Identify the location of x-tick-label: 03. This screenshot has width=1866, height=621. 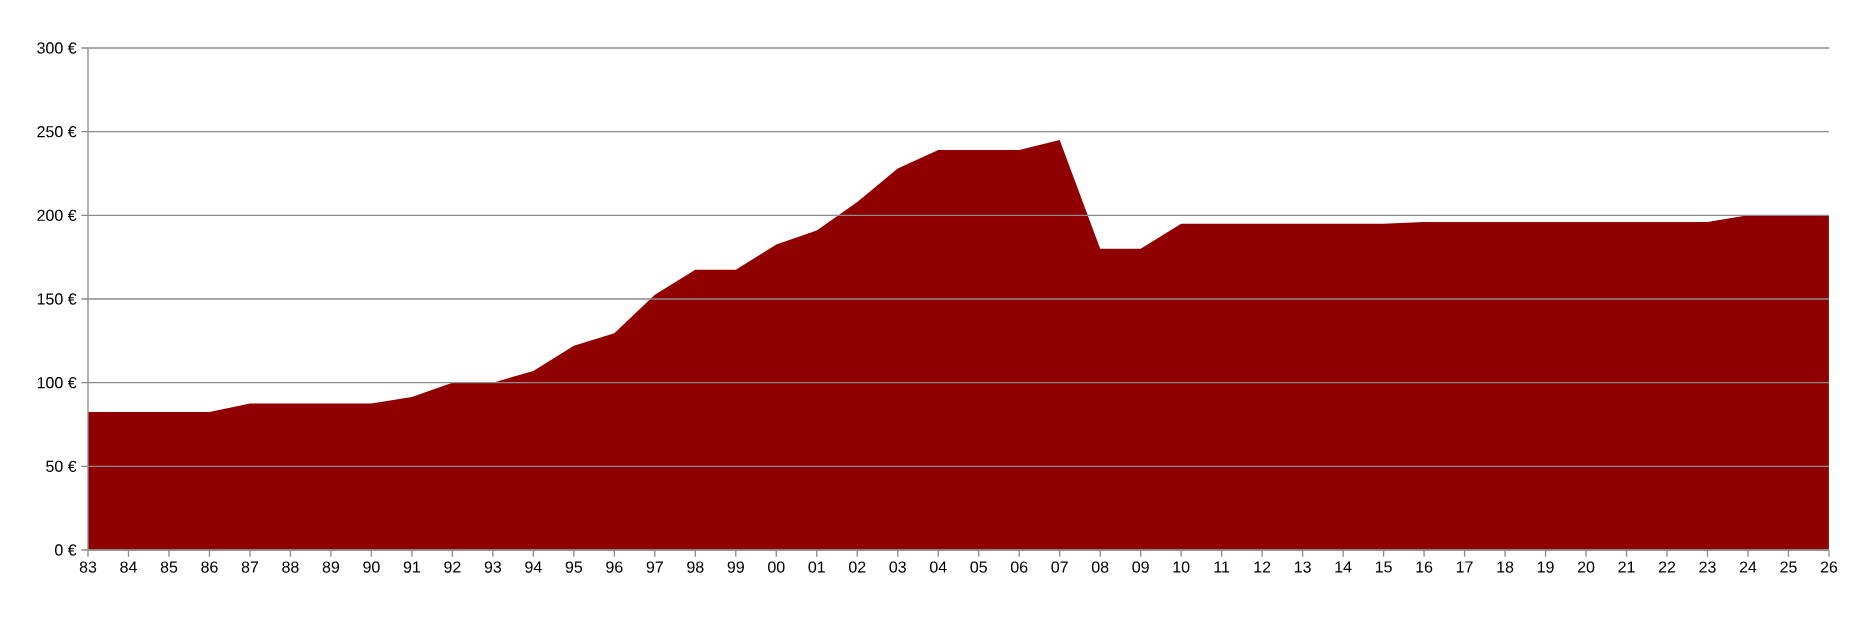
(897, 567).